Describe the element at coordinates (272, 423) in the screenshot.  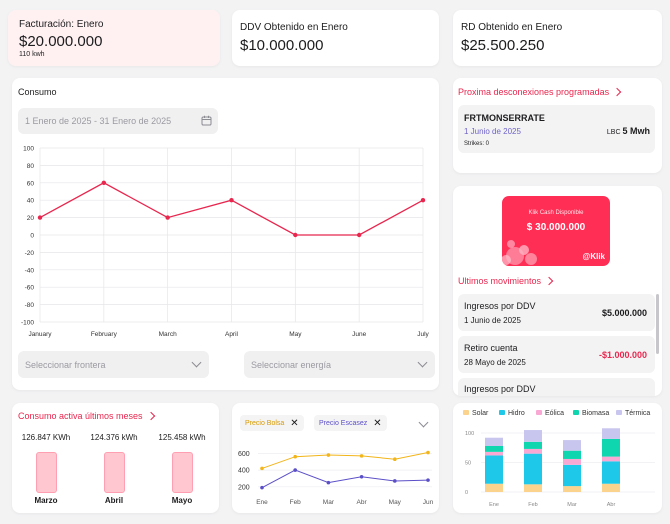
I see `precio-bolsa-chip: Precio Bolsa ✕` at that location.